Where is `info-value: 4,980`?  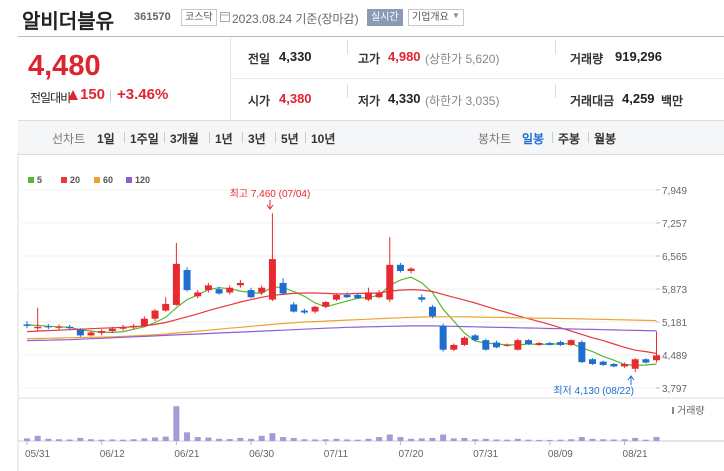 info-value: 4,980 is located at coordinates (404, 56).